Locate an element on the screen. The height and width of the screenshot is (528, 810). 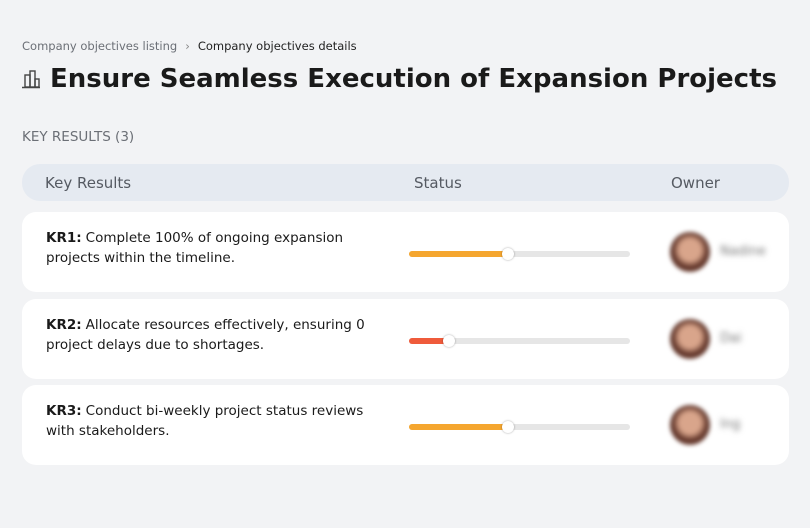
table-header: Key Results Status Owner is located at coordinates (405, 182).